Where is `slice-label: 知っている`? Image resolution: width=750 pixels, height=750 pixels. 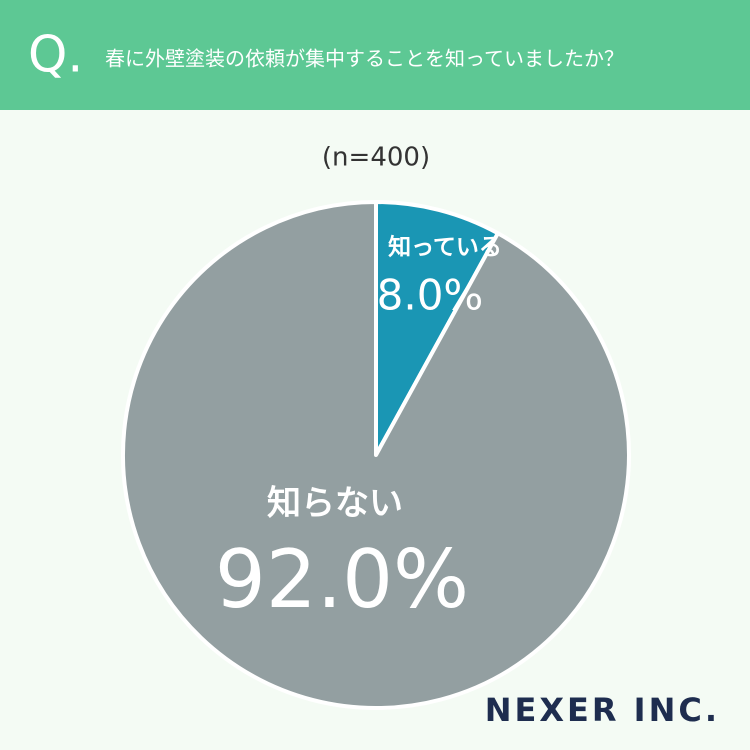
slice-label: 知っている is located at coordinates (445, 247).